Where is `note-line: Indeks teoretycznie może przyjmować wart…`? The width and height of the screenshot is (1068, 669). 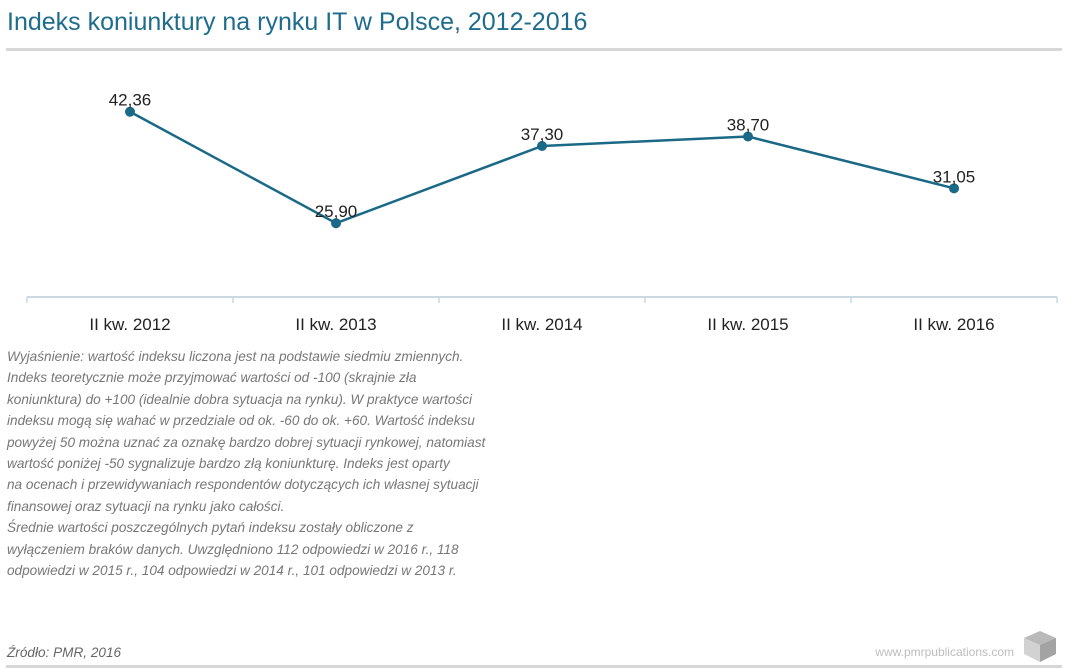
note-line: Indeks teoretycznie może przyjmować wart… is located at coordinates (212, 378).